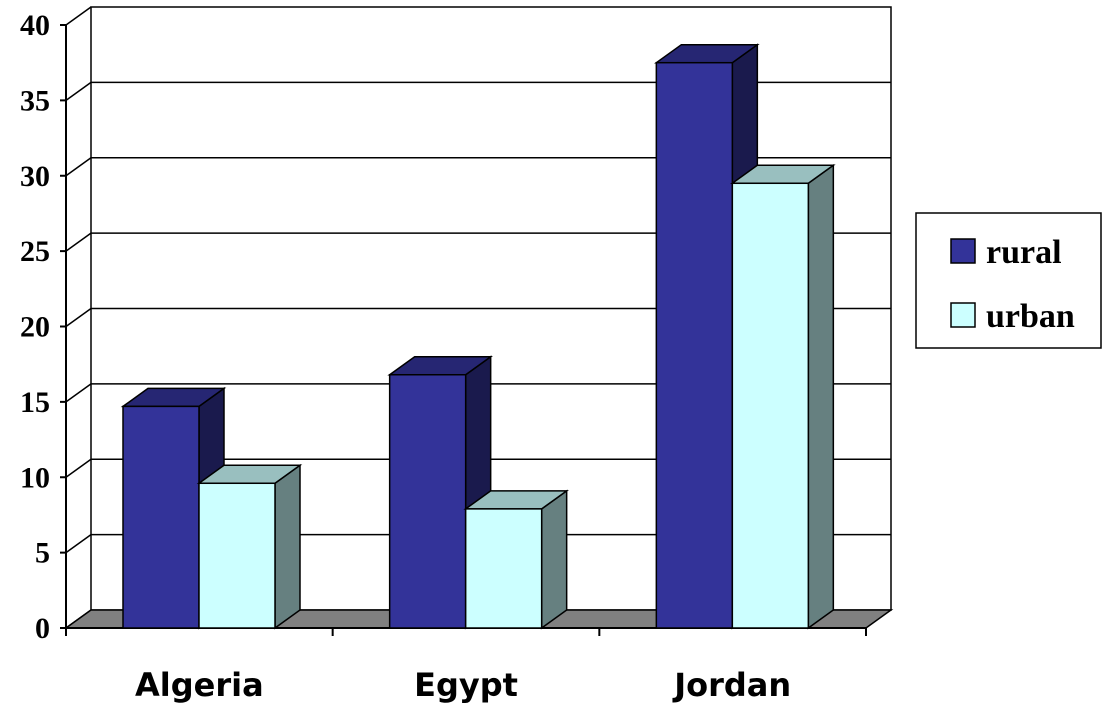  Describe the element at coordinates (249, 546) in the screenshot. I see `bar-urban-algeria` at that location.